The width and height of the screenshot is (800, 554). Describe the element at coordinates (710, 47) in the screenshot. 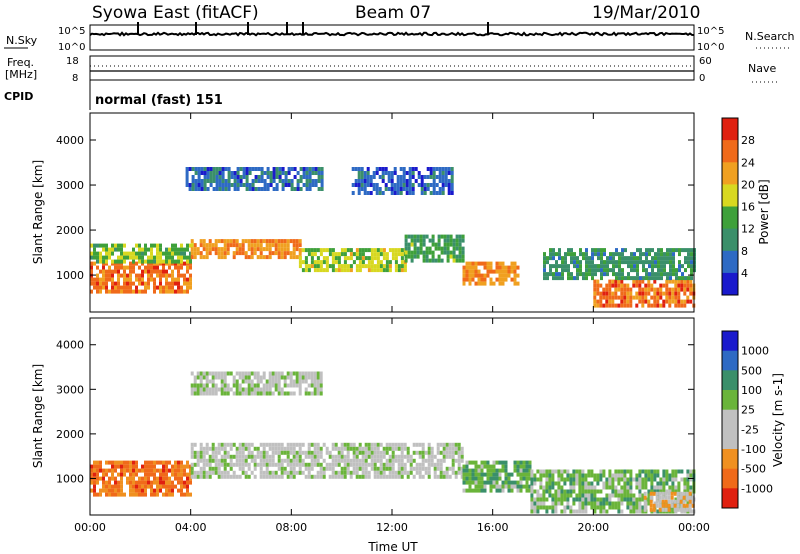

I see `nsearch-bottom-tick: 10^0` at that location.